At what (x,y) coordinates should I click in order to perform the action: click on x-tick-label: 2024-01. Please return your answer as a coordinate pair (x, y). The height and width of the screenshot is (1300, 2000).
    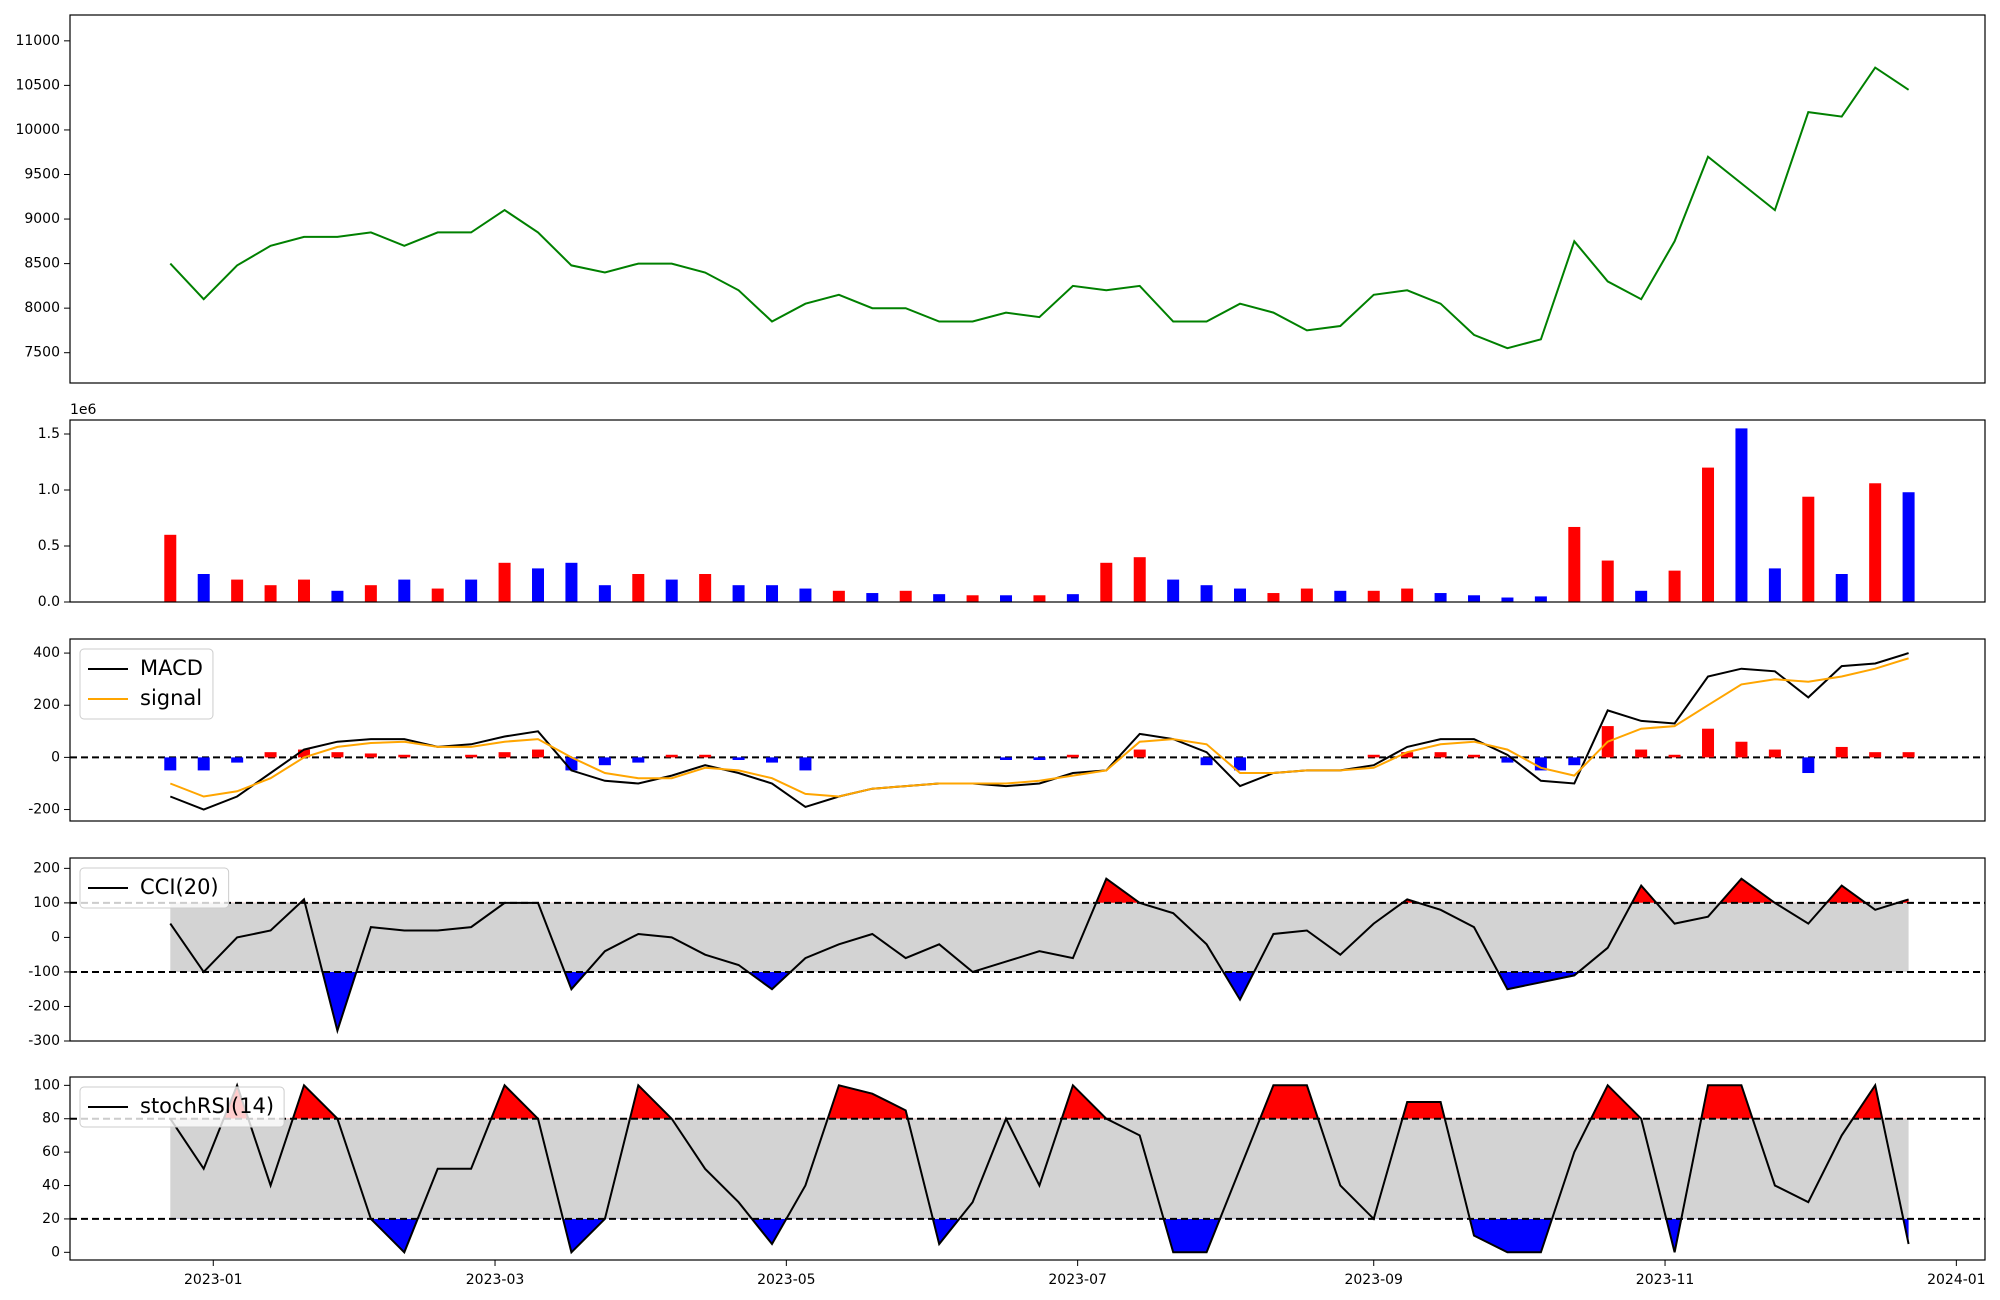
    Looking at the image, I should click on (1956, 1280).